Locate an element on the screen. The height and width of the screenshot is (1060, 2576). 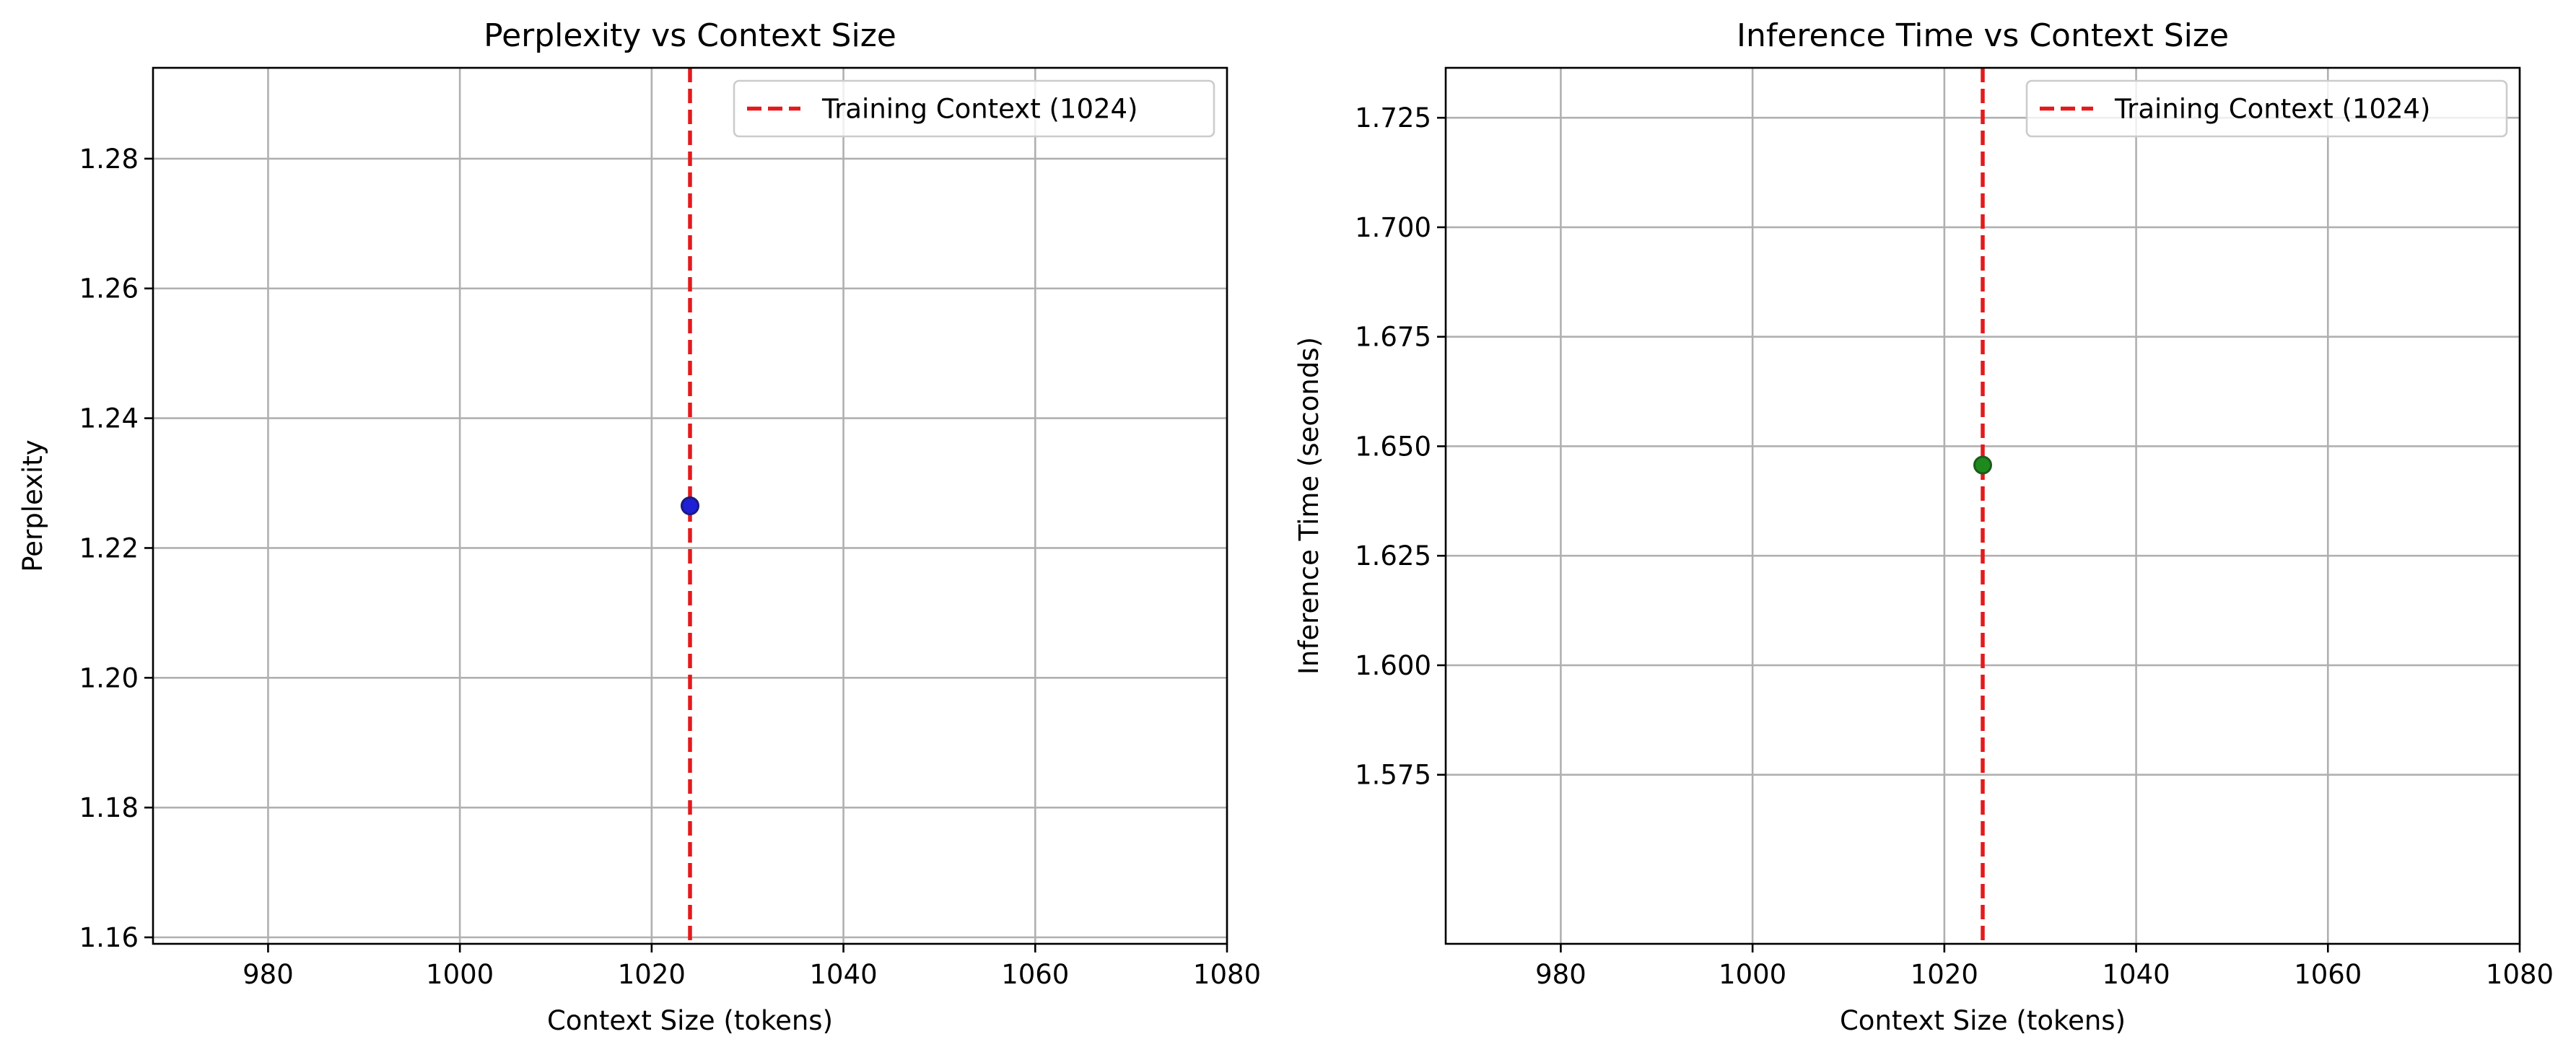
y-tick-label: 1.675 is located at coordinates (1393, 337).